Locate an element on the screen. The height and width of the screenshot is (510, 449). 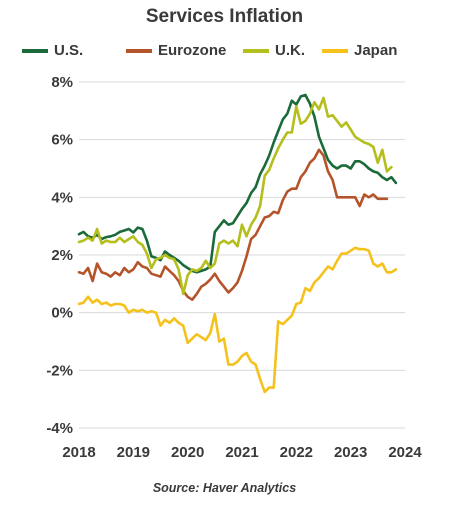
x-tick-label: 2022 is located at coordinates (296, 452).